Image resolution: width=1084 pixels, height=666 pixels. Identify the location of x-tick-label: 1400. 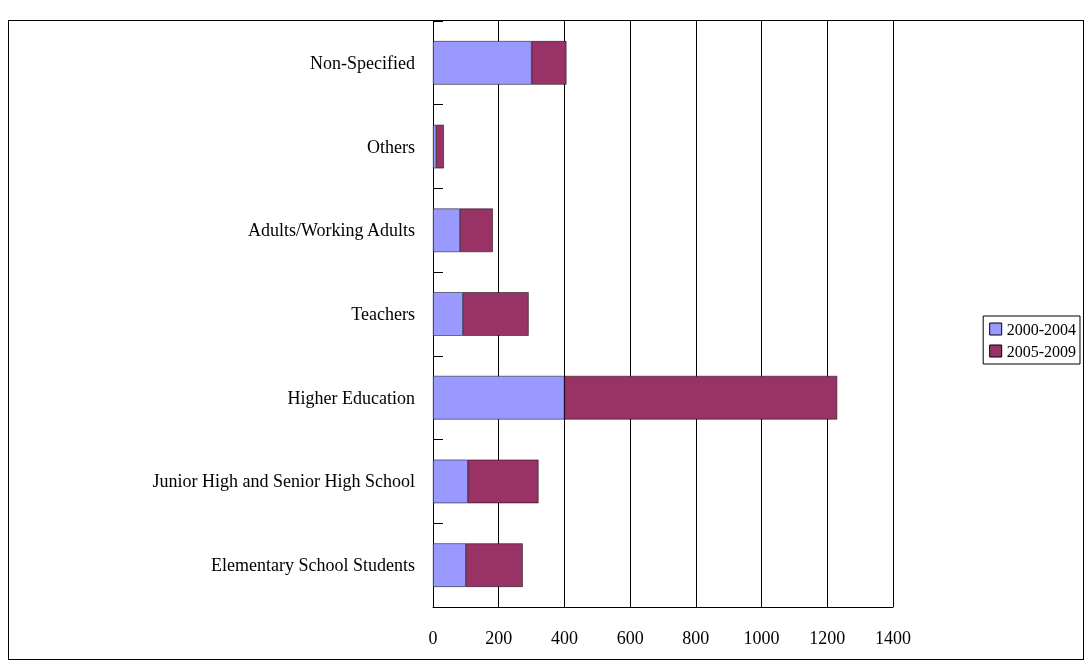
(893, 638).